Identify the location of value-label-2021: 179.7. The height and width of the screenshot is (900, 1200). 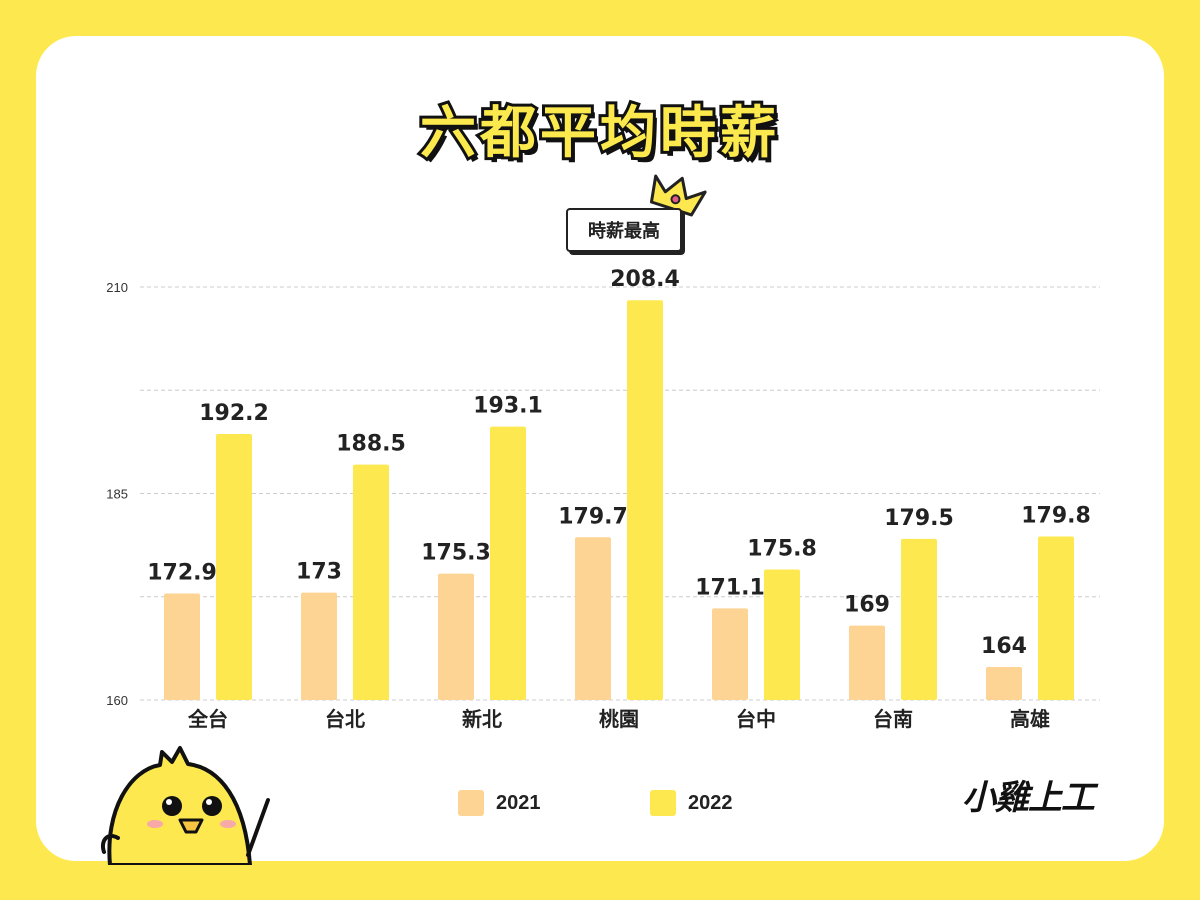
(593, 516).